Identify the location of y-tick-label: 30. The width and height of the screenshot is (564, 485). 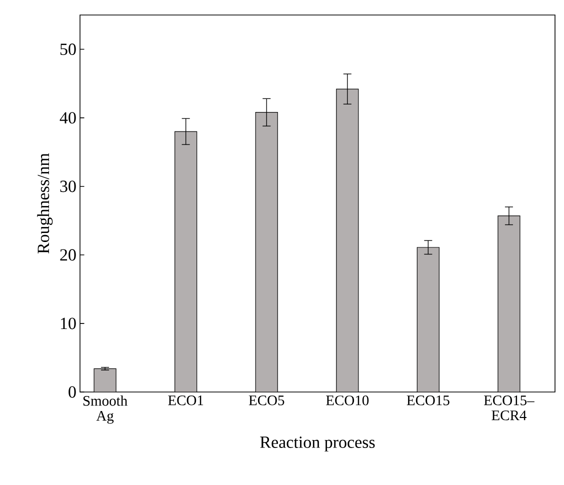
(68, 186).